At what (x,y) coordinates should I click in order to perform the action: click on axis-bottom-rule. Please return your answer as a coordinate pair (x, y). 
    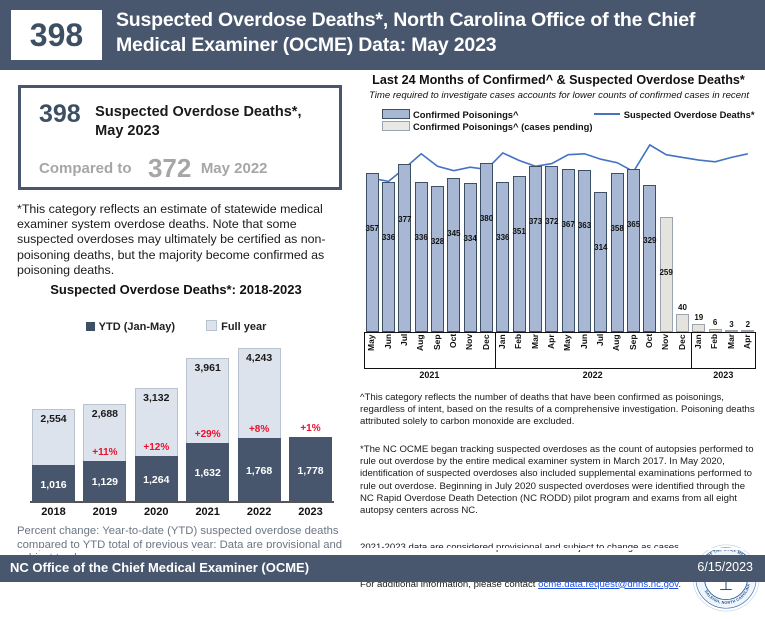
    Looking at the image, I should click on (560, 368).